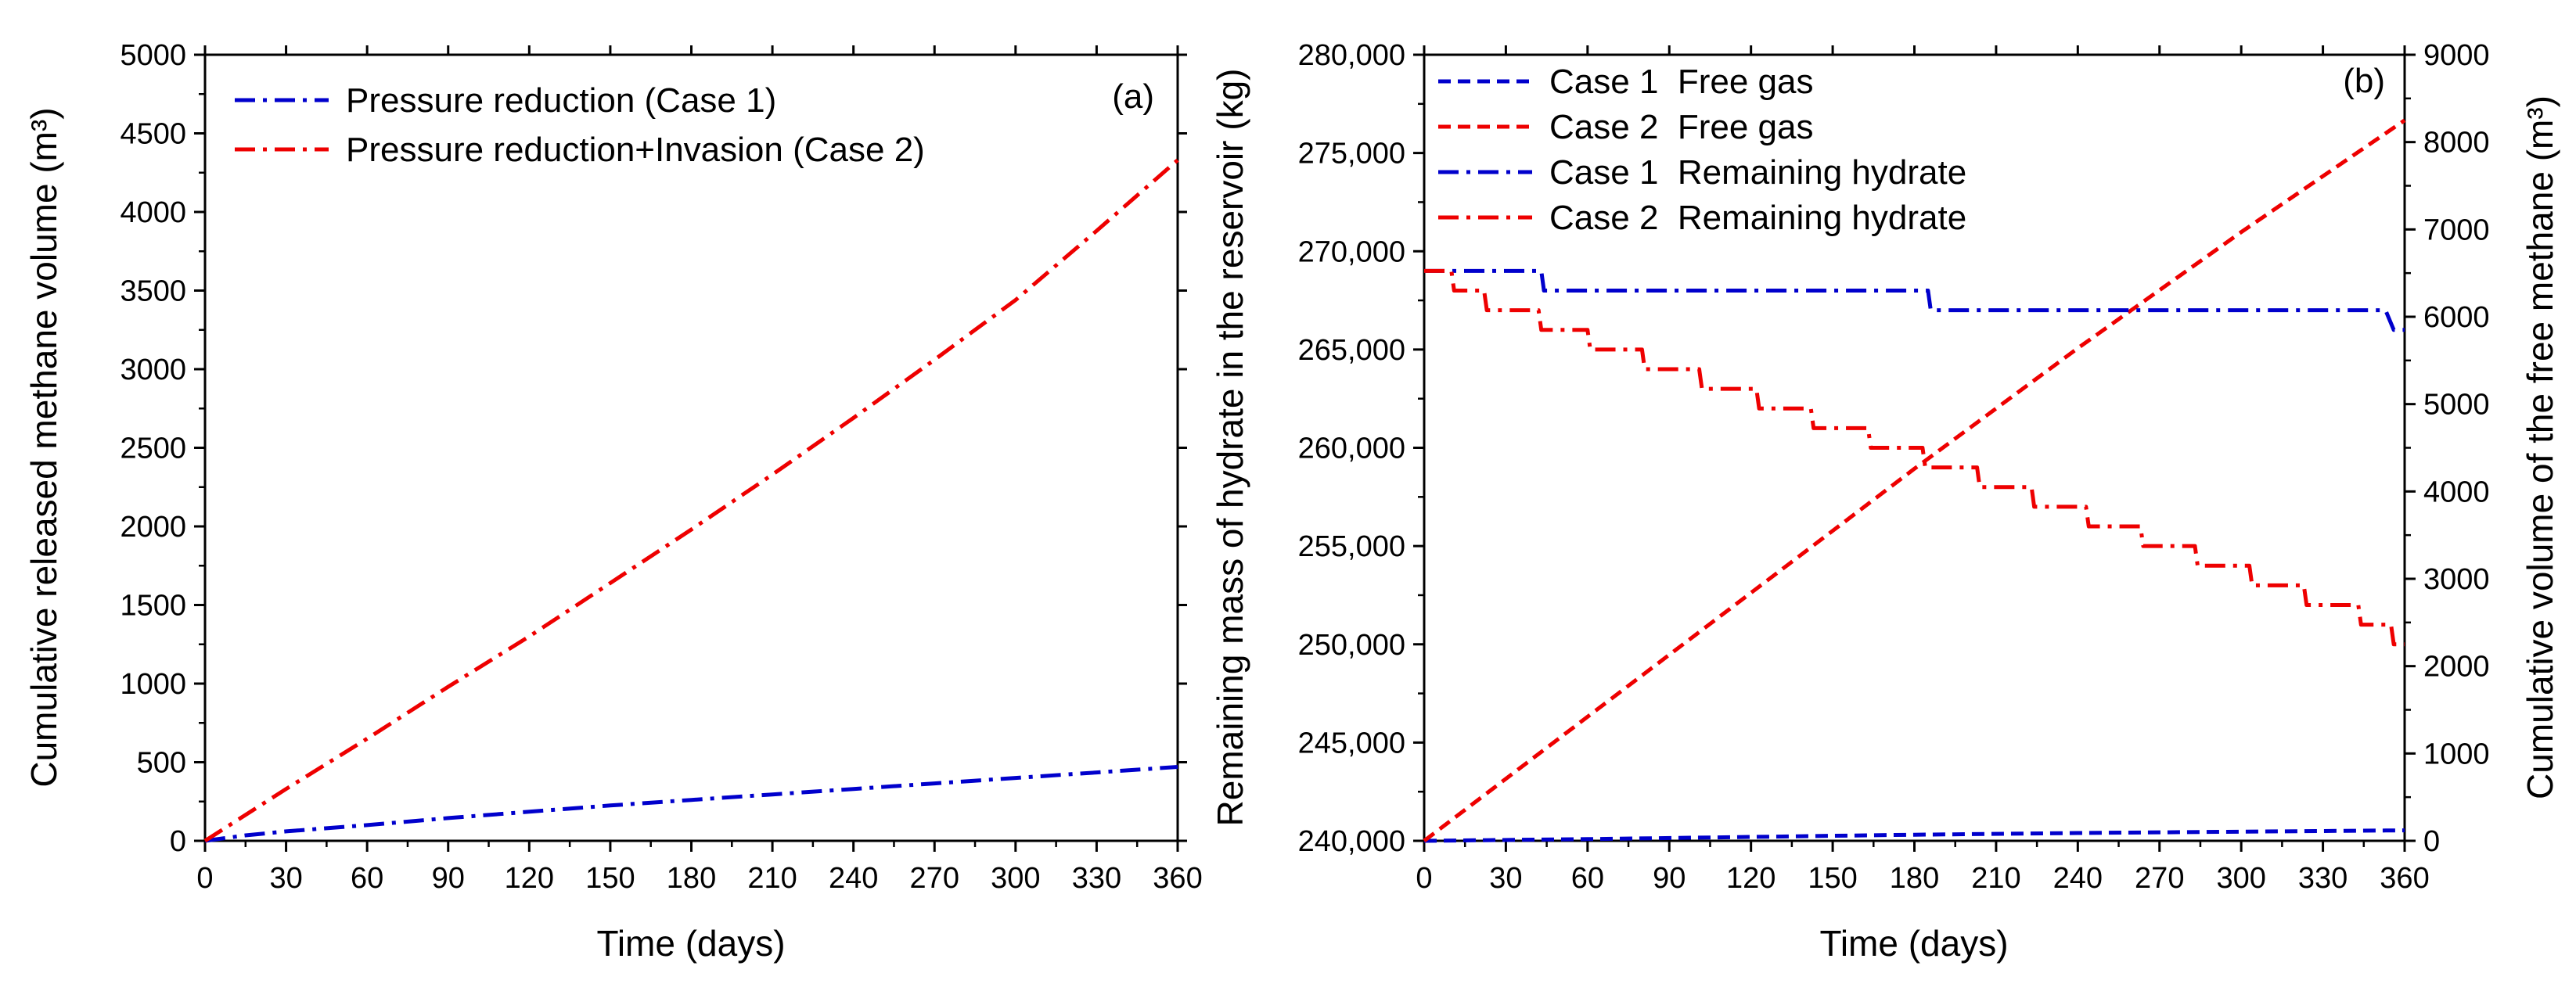  I want to click on y-tick-label: 2500, so click(153, 449).